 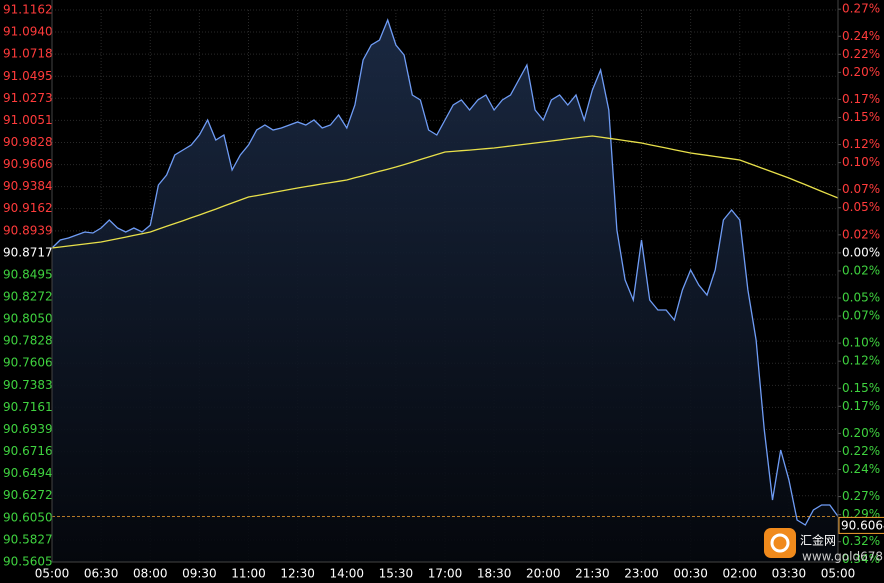 I want to click on x-tick-label: 08:00, so click(x=150, y=574).